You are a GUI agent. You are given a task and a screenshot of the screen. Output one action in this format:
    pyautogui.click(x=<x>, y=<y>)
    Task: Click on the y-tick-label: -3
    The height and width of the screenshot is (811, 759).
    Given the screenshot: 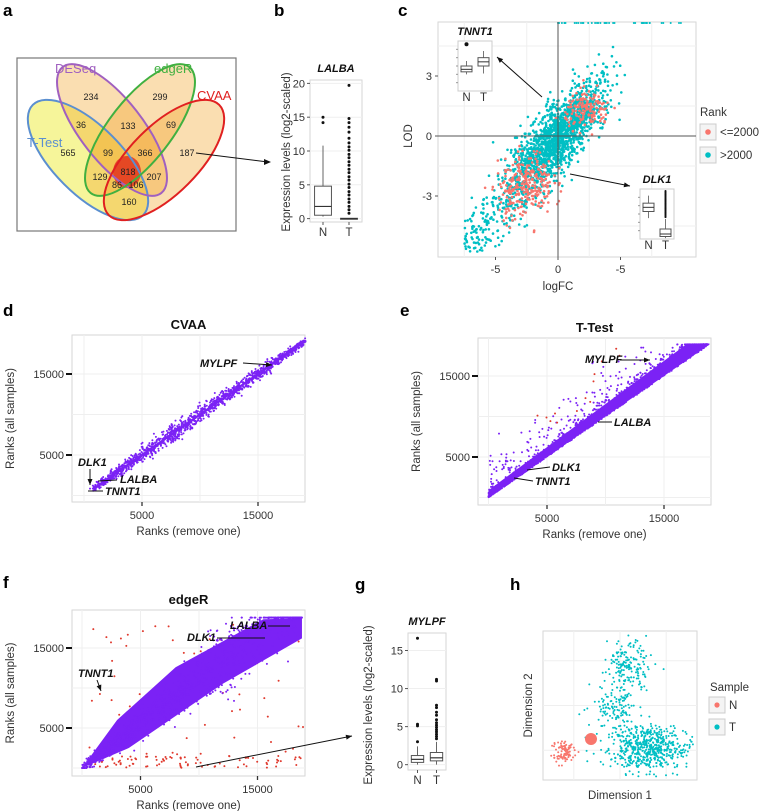 What is the action you would take?
    pyautogui.click(x=427, y=197)
    